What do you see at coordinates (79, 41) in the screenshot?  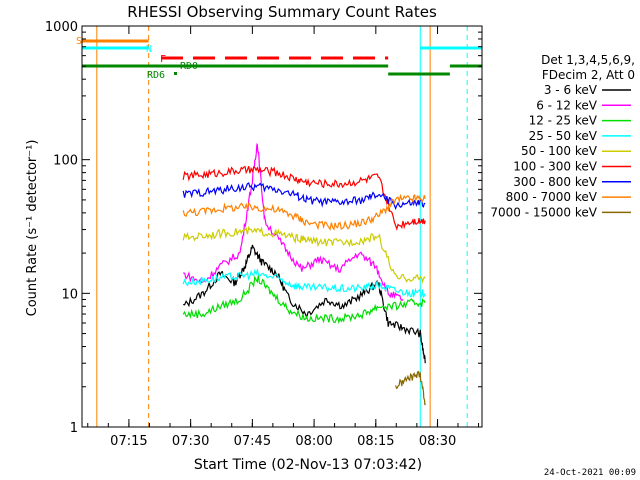 I see `flag-label: S` at bounding box center [79, 41].